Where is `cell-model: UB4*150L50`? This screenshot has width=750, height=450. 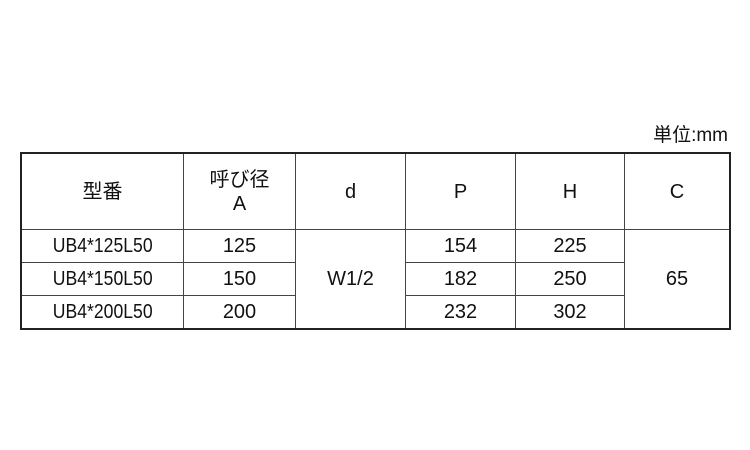
cell-model: UB4*150L50 is located at coordinates (102, 279).